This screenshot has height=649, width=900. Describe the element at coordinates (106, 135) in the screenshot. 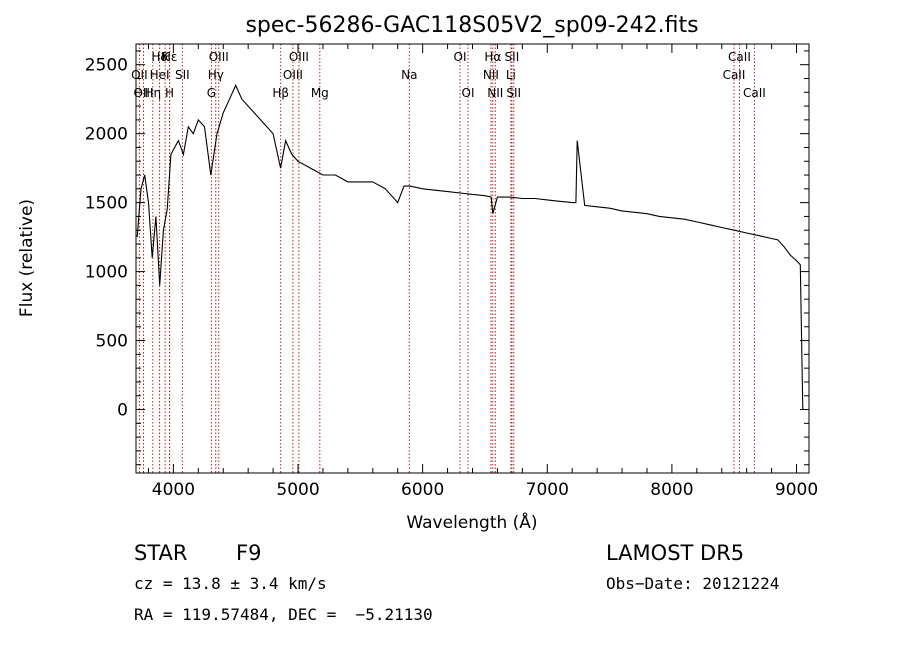

I see `y-tick-label: 2000` at that location.